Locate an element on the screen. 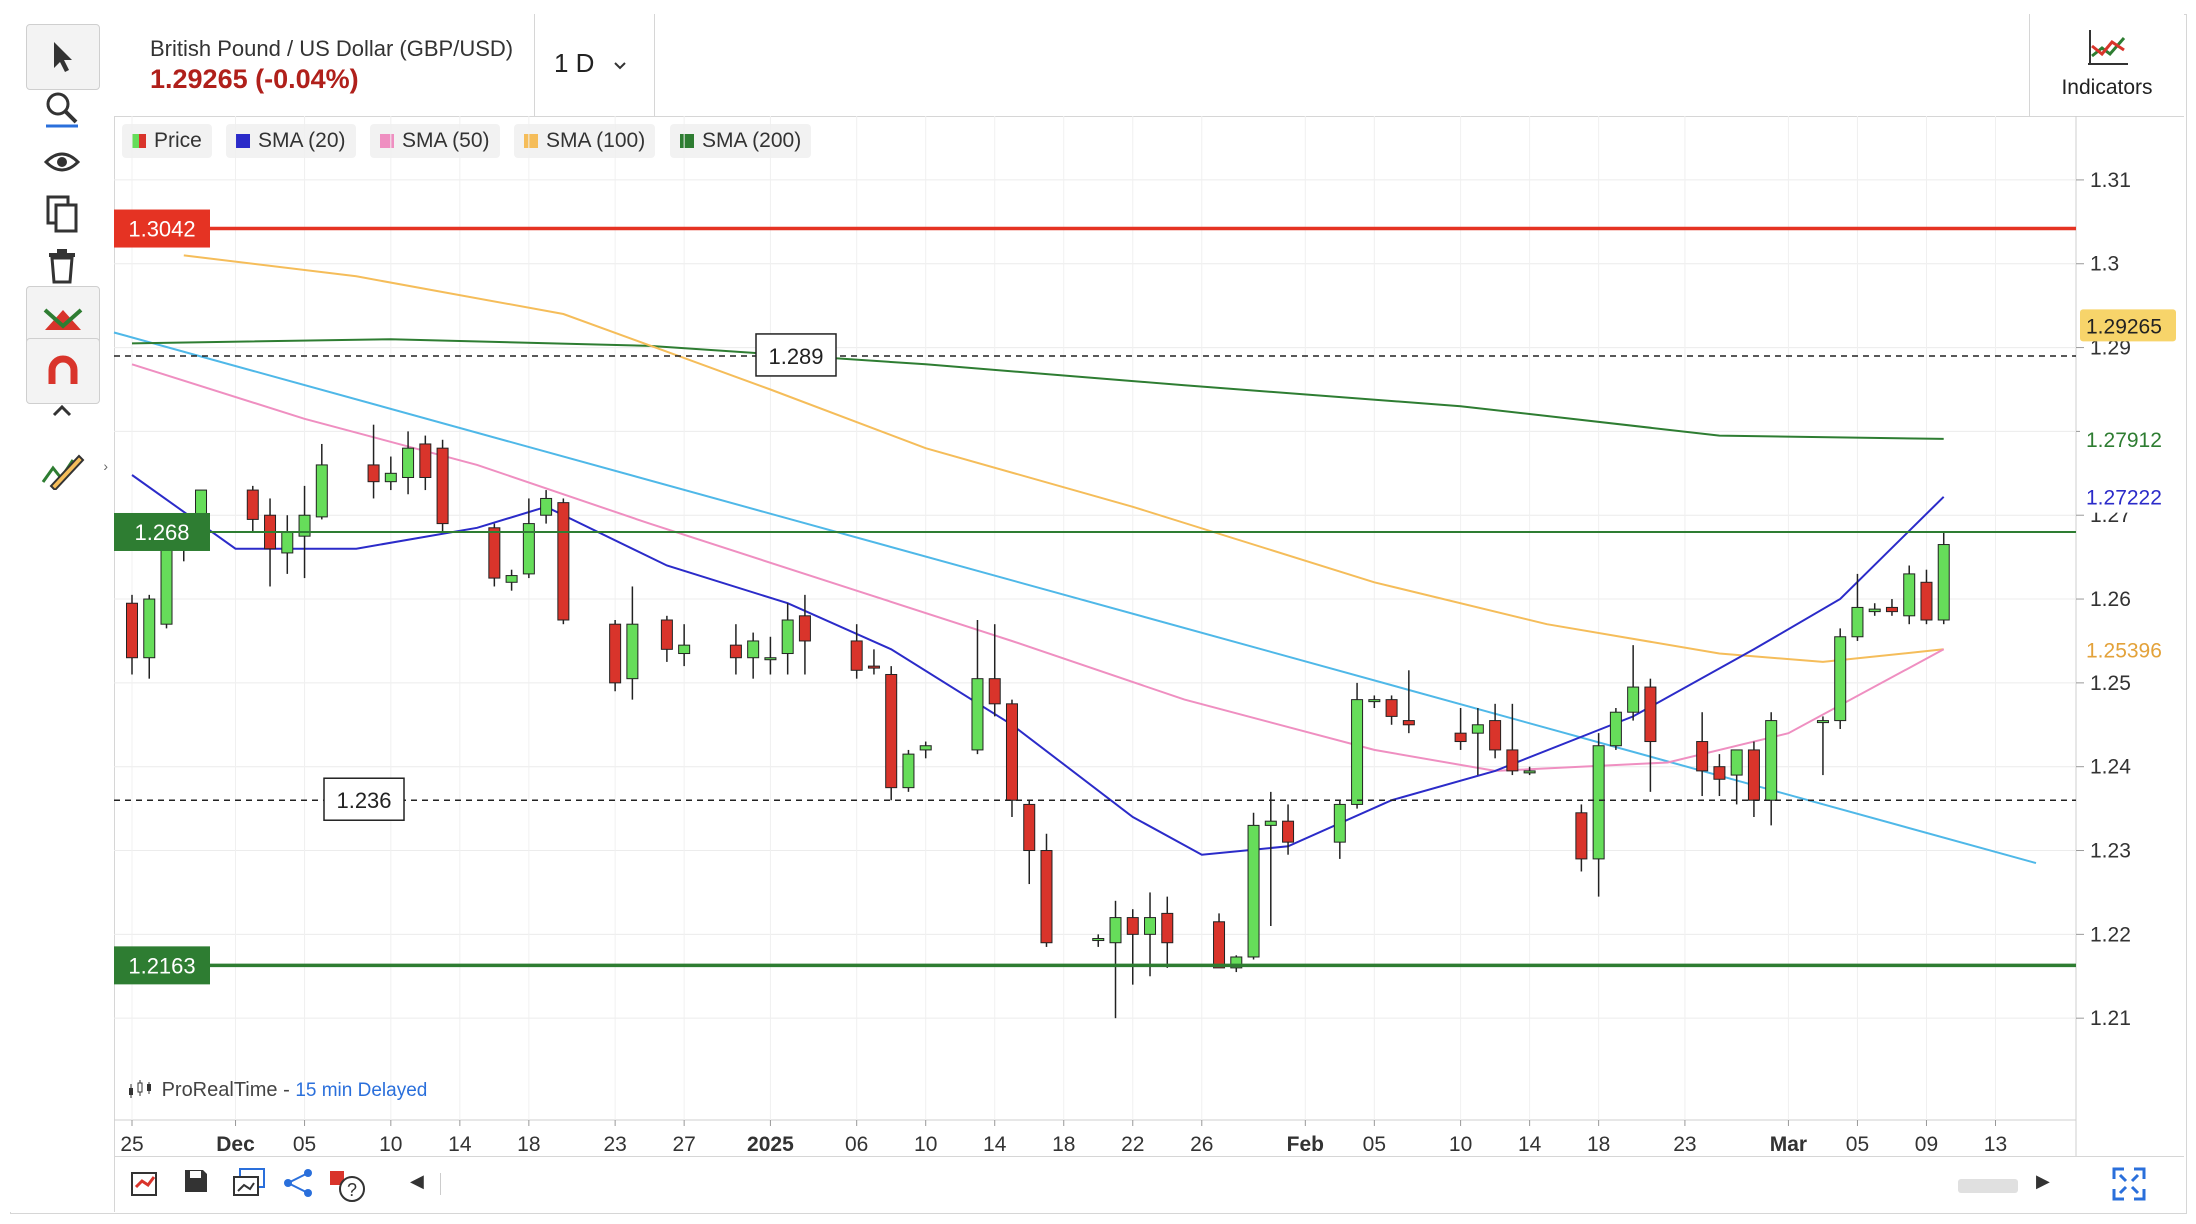 The image size is (2196, 1224). save-icon is located at coordinates (196, 1185).